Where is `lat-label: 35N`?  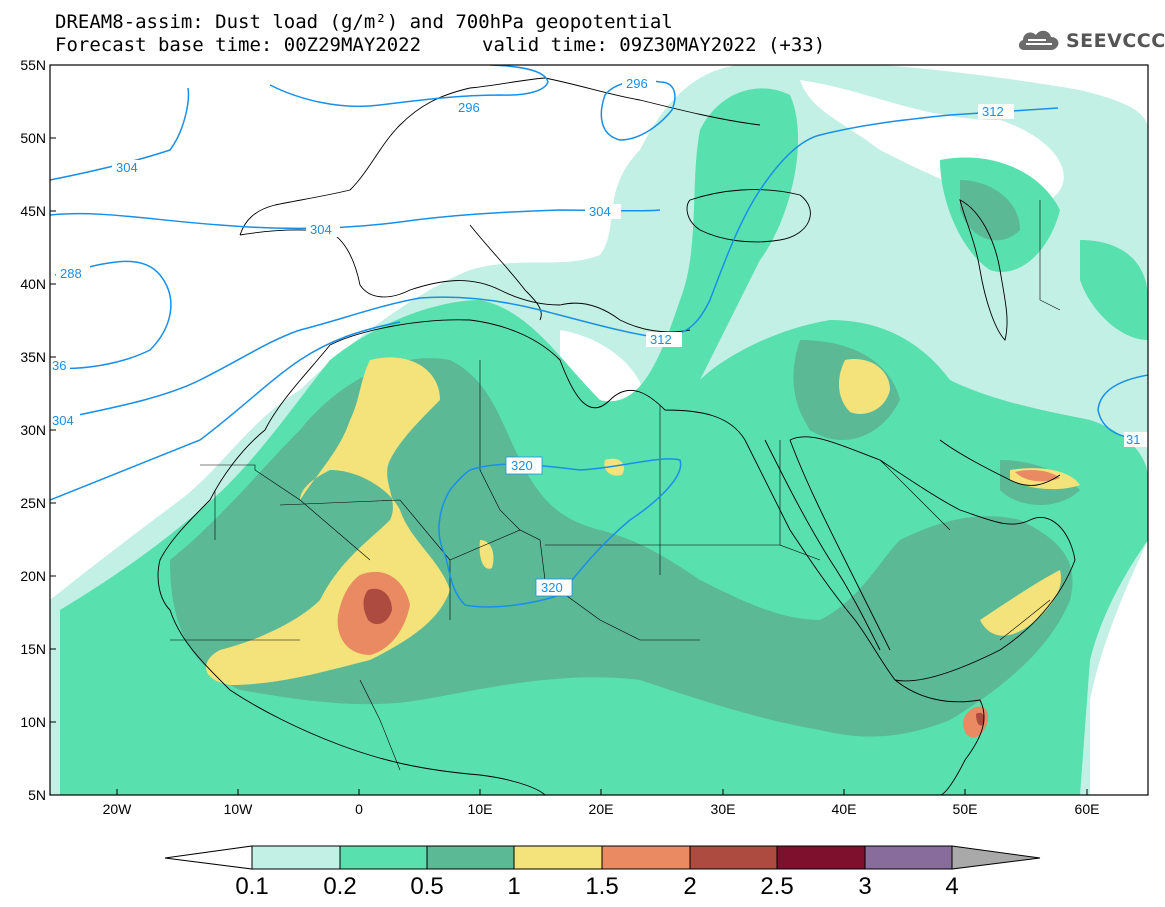 lat-label: 35N is located at coordinates (33, 357).